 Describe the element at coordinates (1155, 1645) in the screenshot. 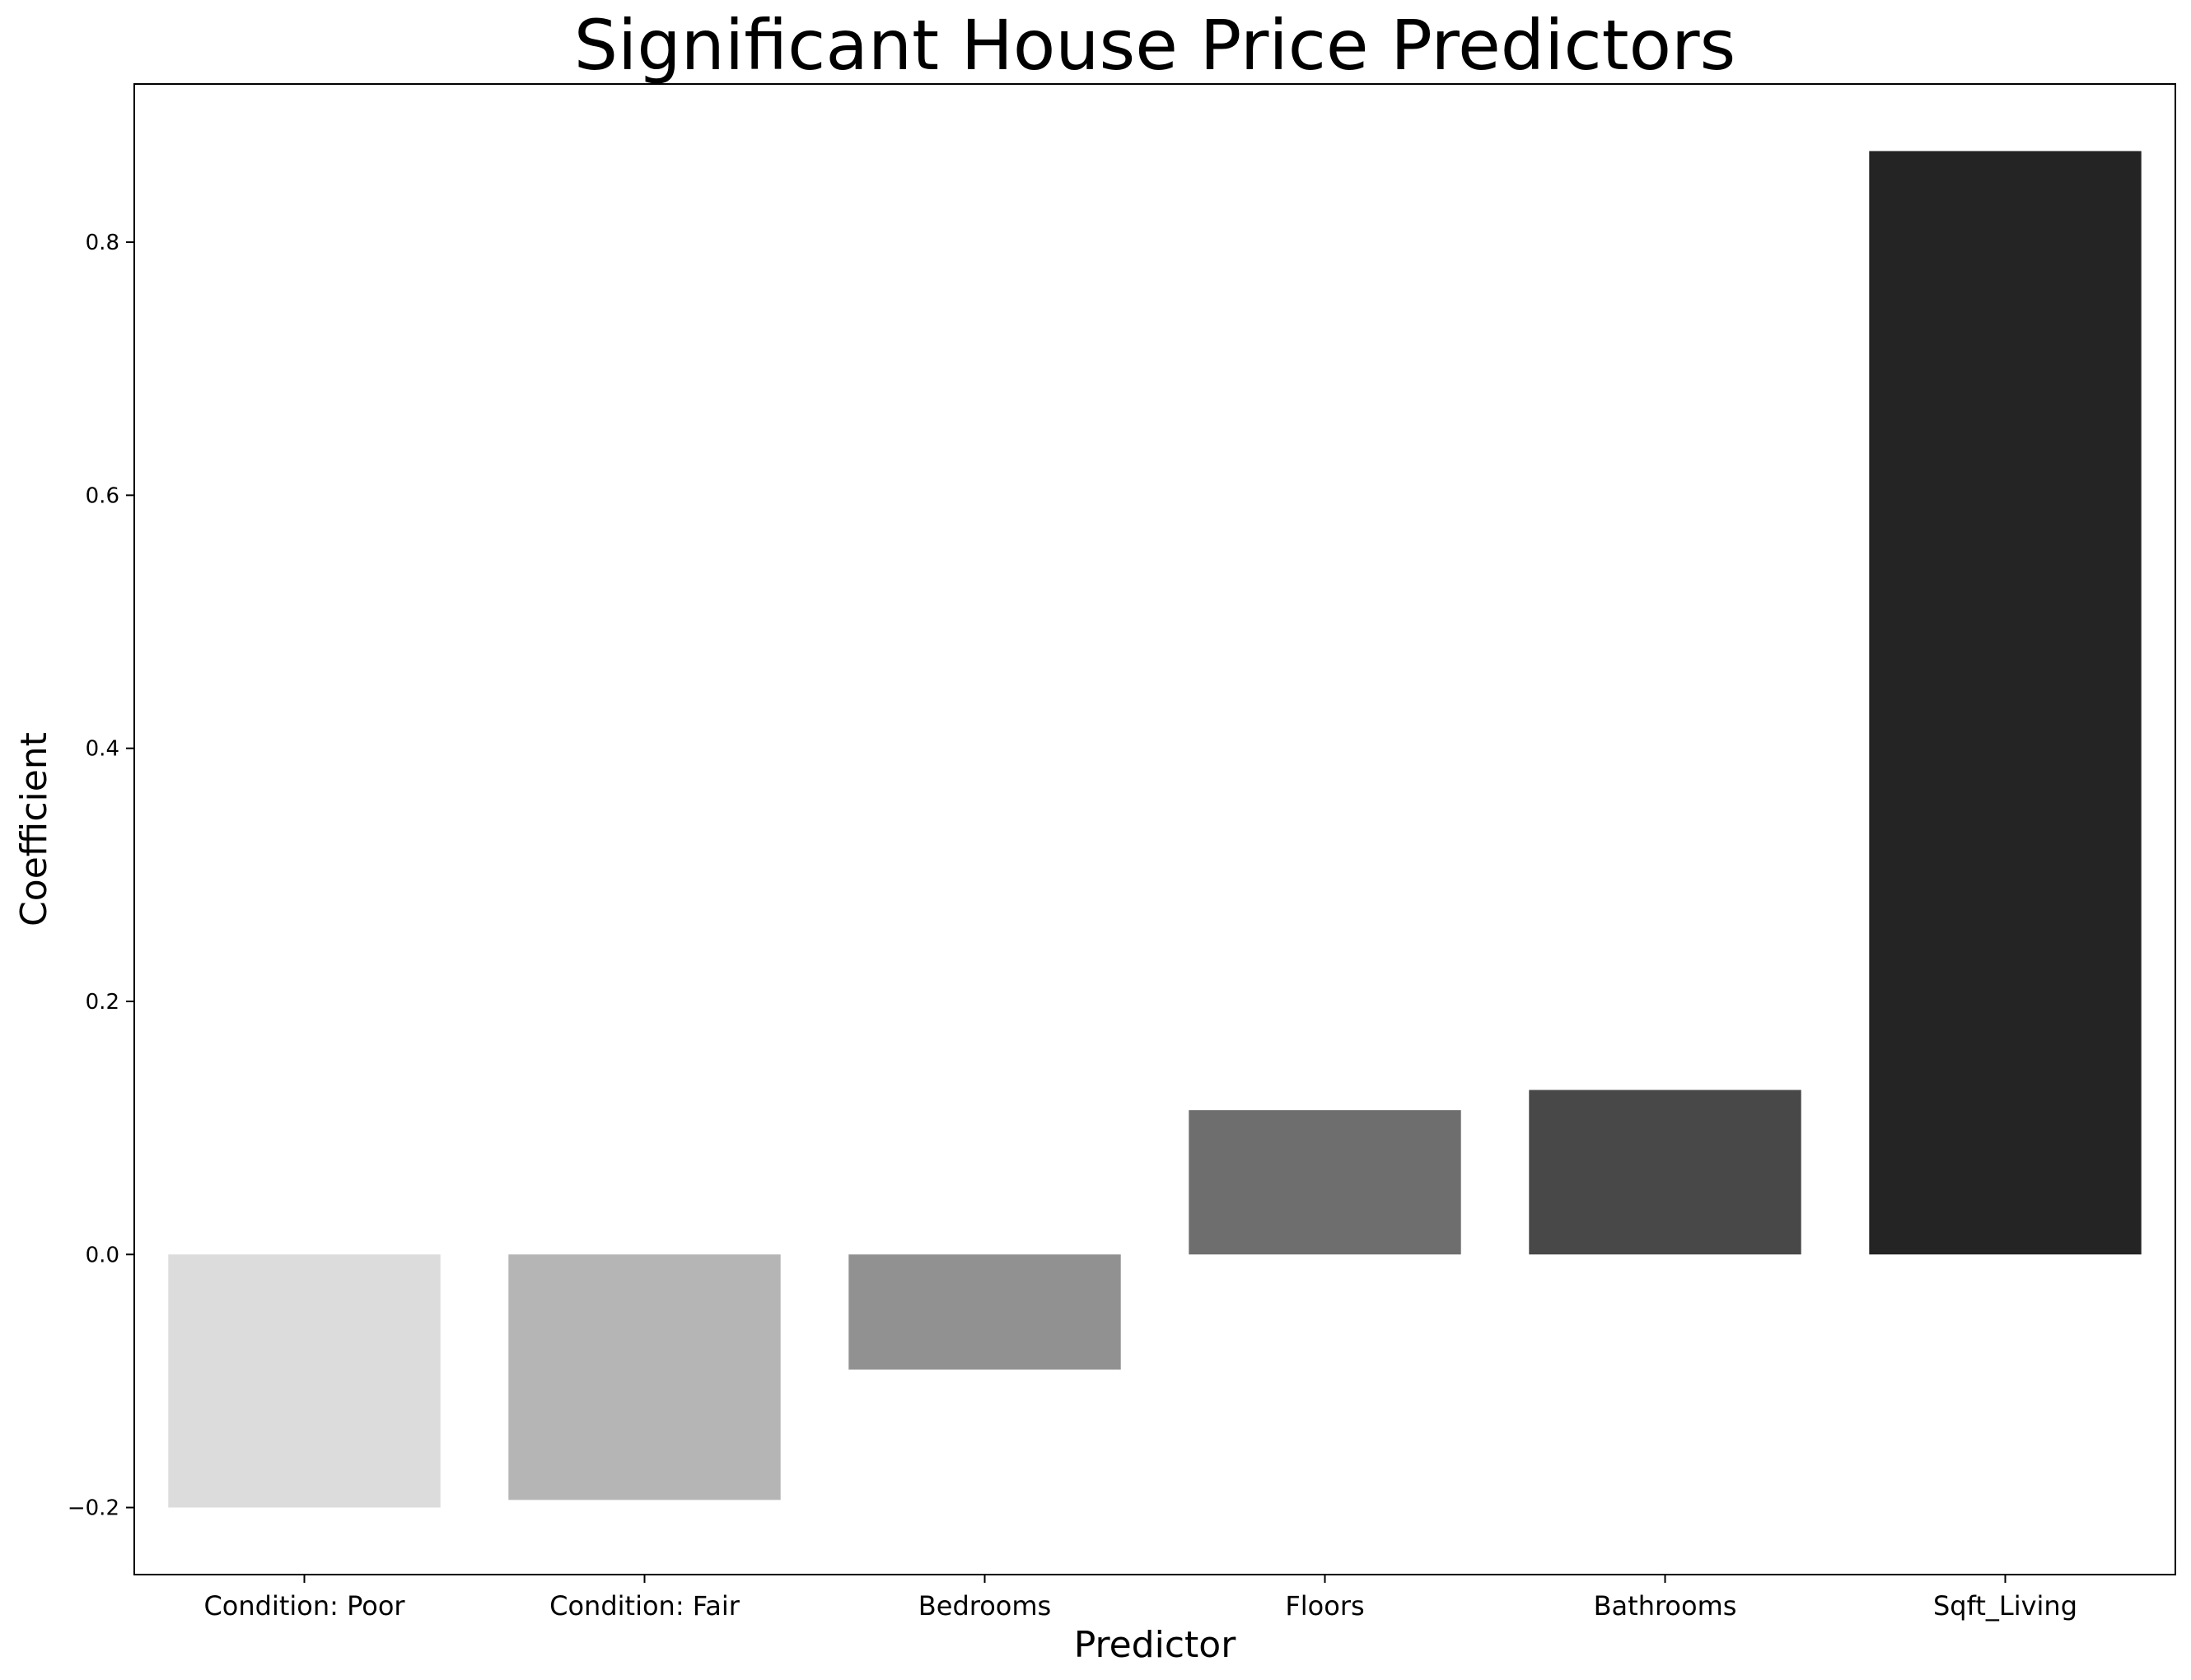

I see `x-axis-label: Predictor` at that location.